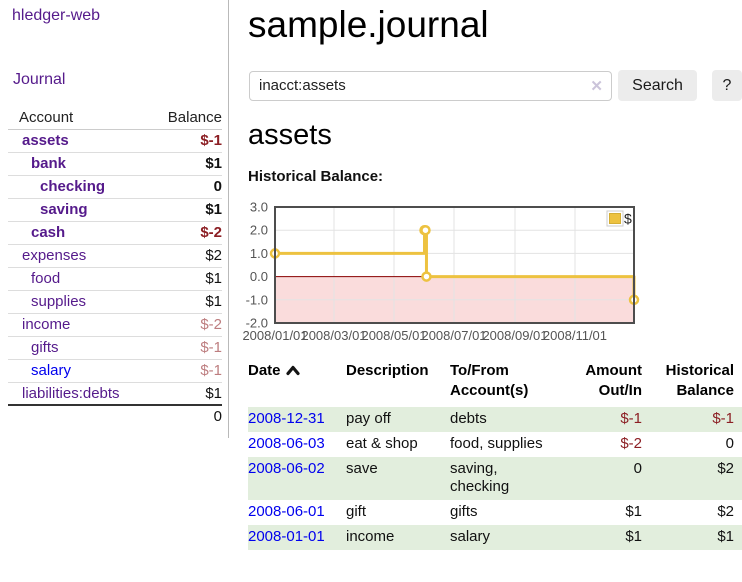 The height and width of the screenshot is (582, 742). Describe the element at coordinates (64, 209) in the screenshot. I see `account-link-saving: saving` at that location.